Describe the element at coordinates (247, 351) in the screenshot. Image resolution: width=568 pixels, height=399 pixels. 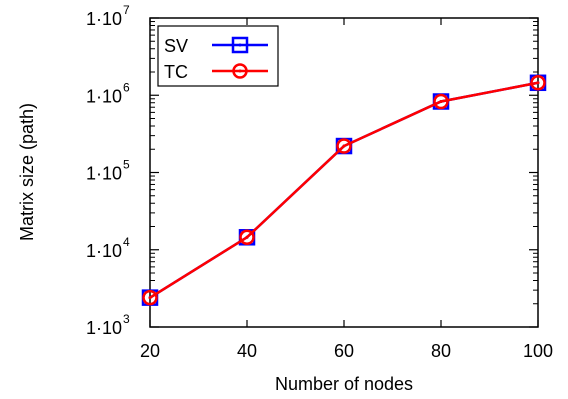
I see `x-tick-label: 40` at that location.